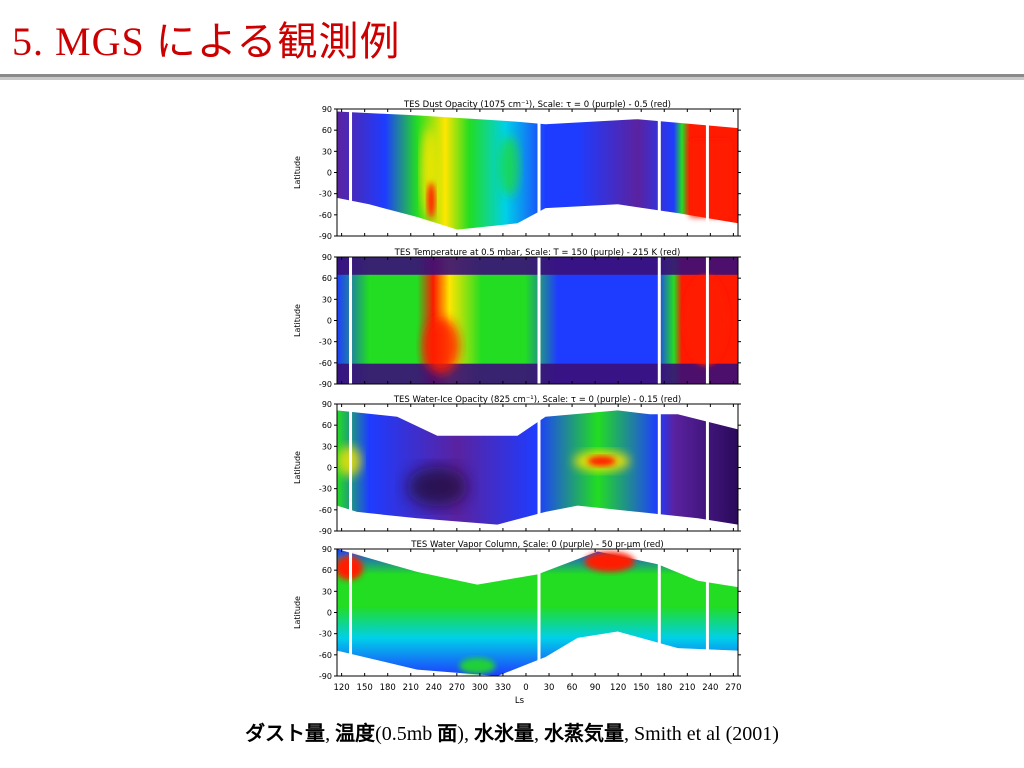 The image size is (1024, 768). I want to click on ice-clear-region, so click(437, 486).